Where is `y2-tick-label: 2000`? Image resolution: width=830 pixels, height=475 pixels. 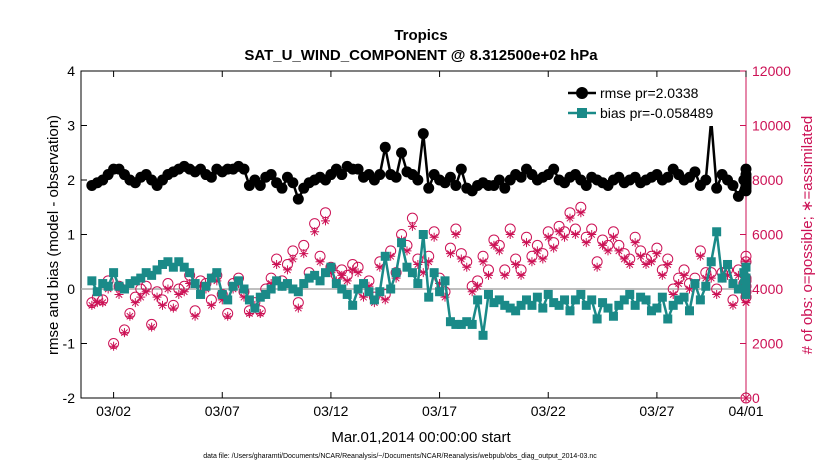 y2-tick-label: 2000 is located at coordinates (767, 344).